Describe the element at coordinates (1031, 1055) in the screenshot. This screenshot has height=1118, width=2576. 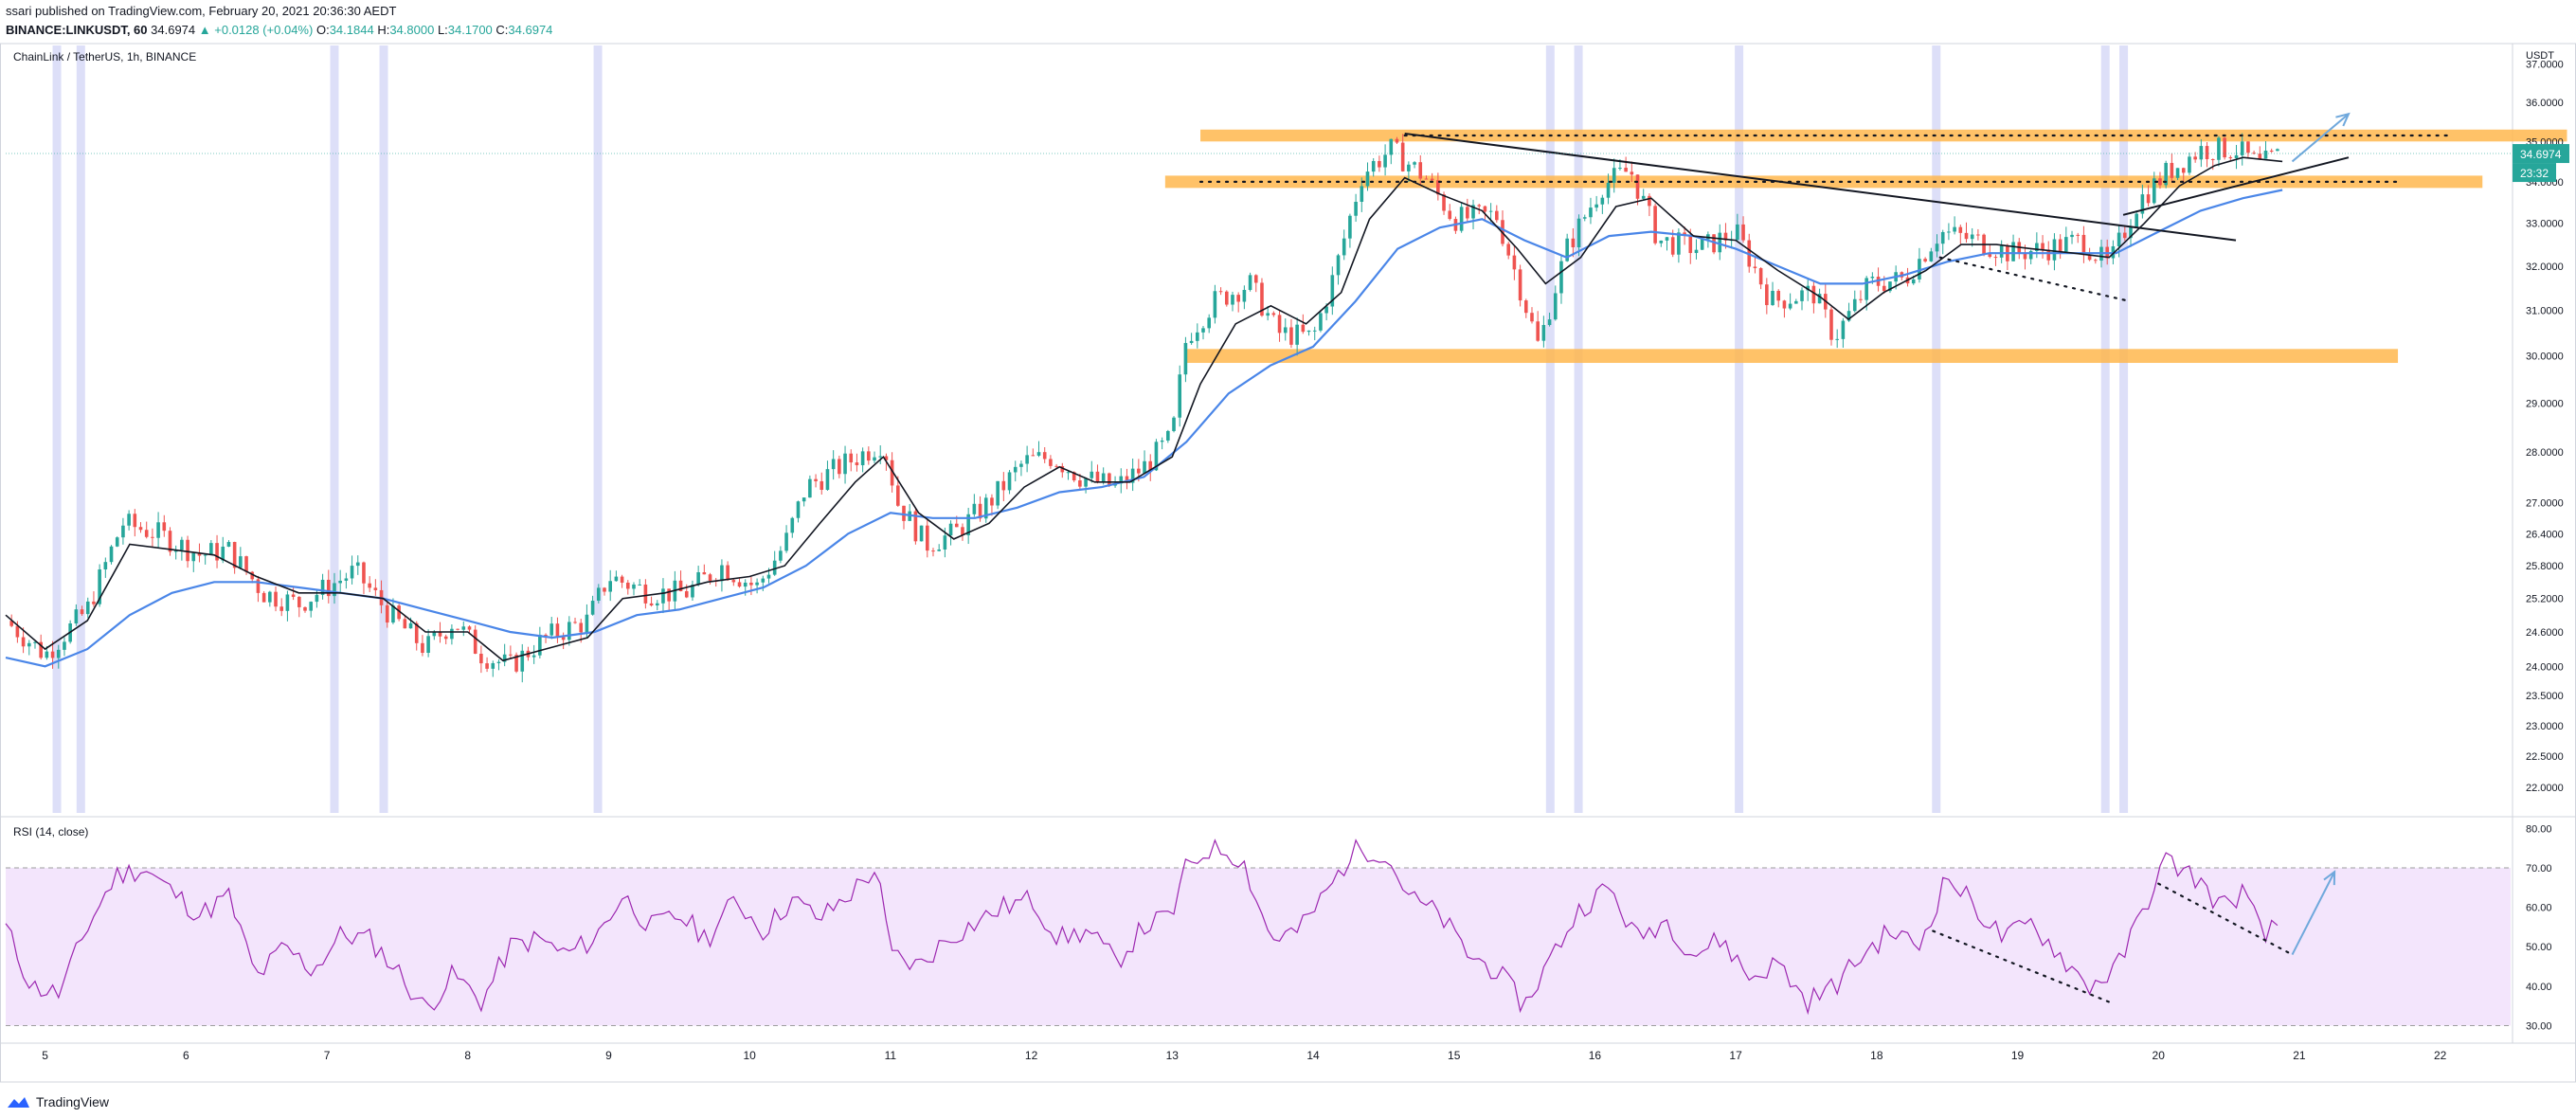
I see `time-tick-label: 12` at that location.